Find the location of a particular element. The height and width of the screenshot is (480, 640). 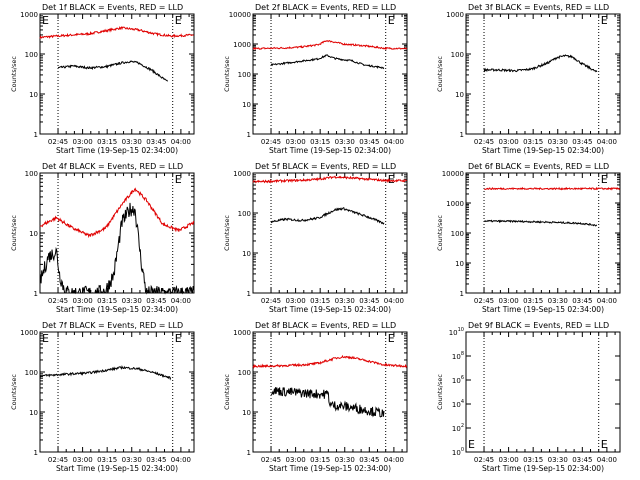

y-tick-exponent: 6 is located at coordinates (462, 378).